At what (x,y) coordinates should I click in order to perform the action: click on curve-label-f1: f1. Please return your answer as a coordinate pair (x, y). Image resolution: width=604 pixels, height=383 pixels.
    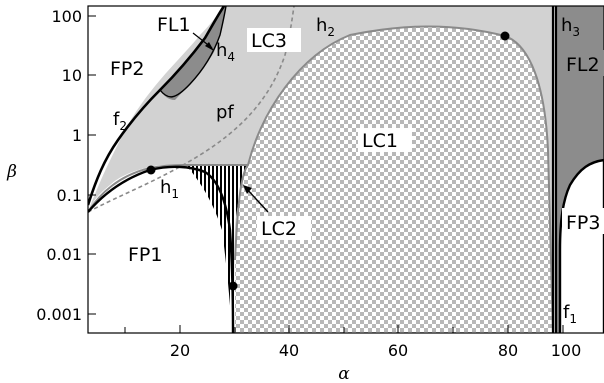
    Looking at the image, I should click on (570, 314).